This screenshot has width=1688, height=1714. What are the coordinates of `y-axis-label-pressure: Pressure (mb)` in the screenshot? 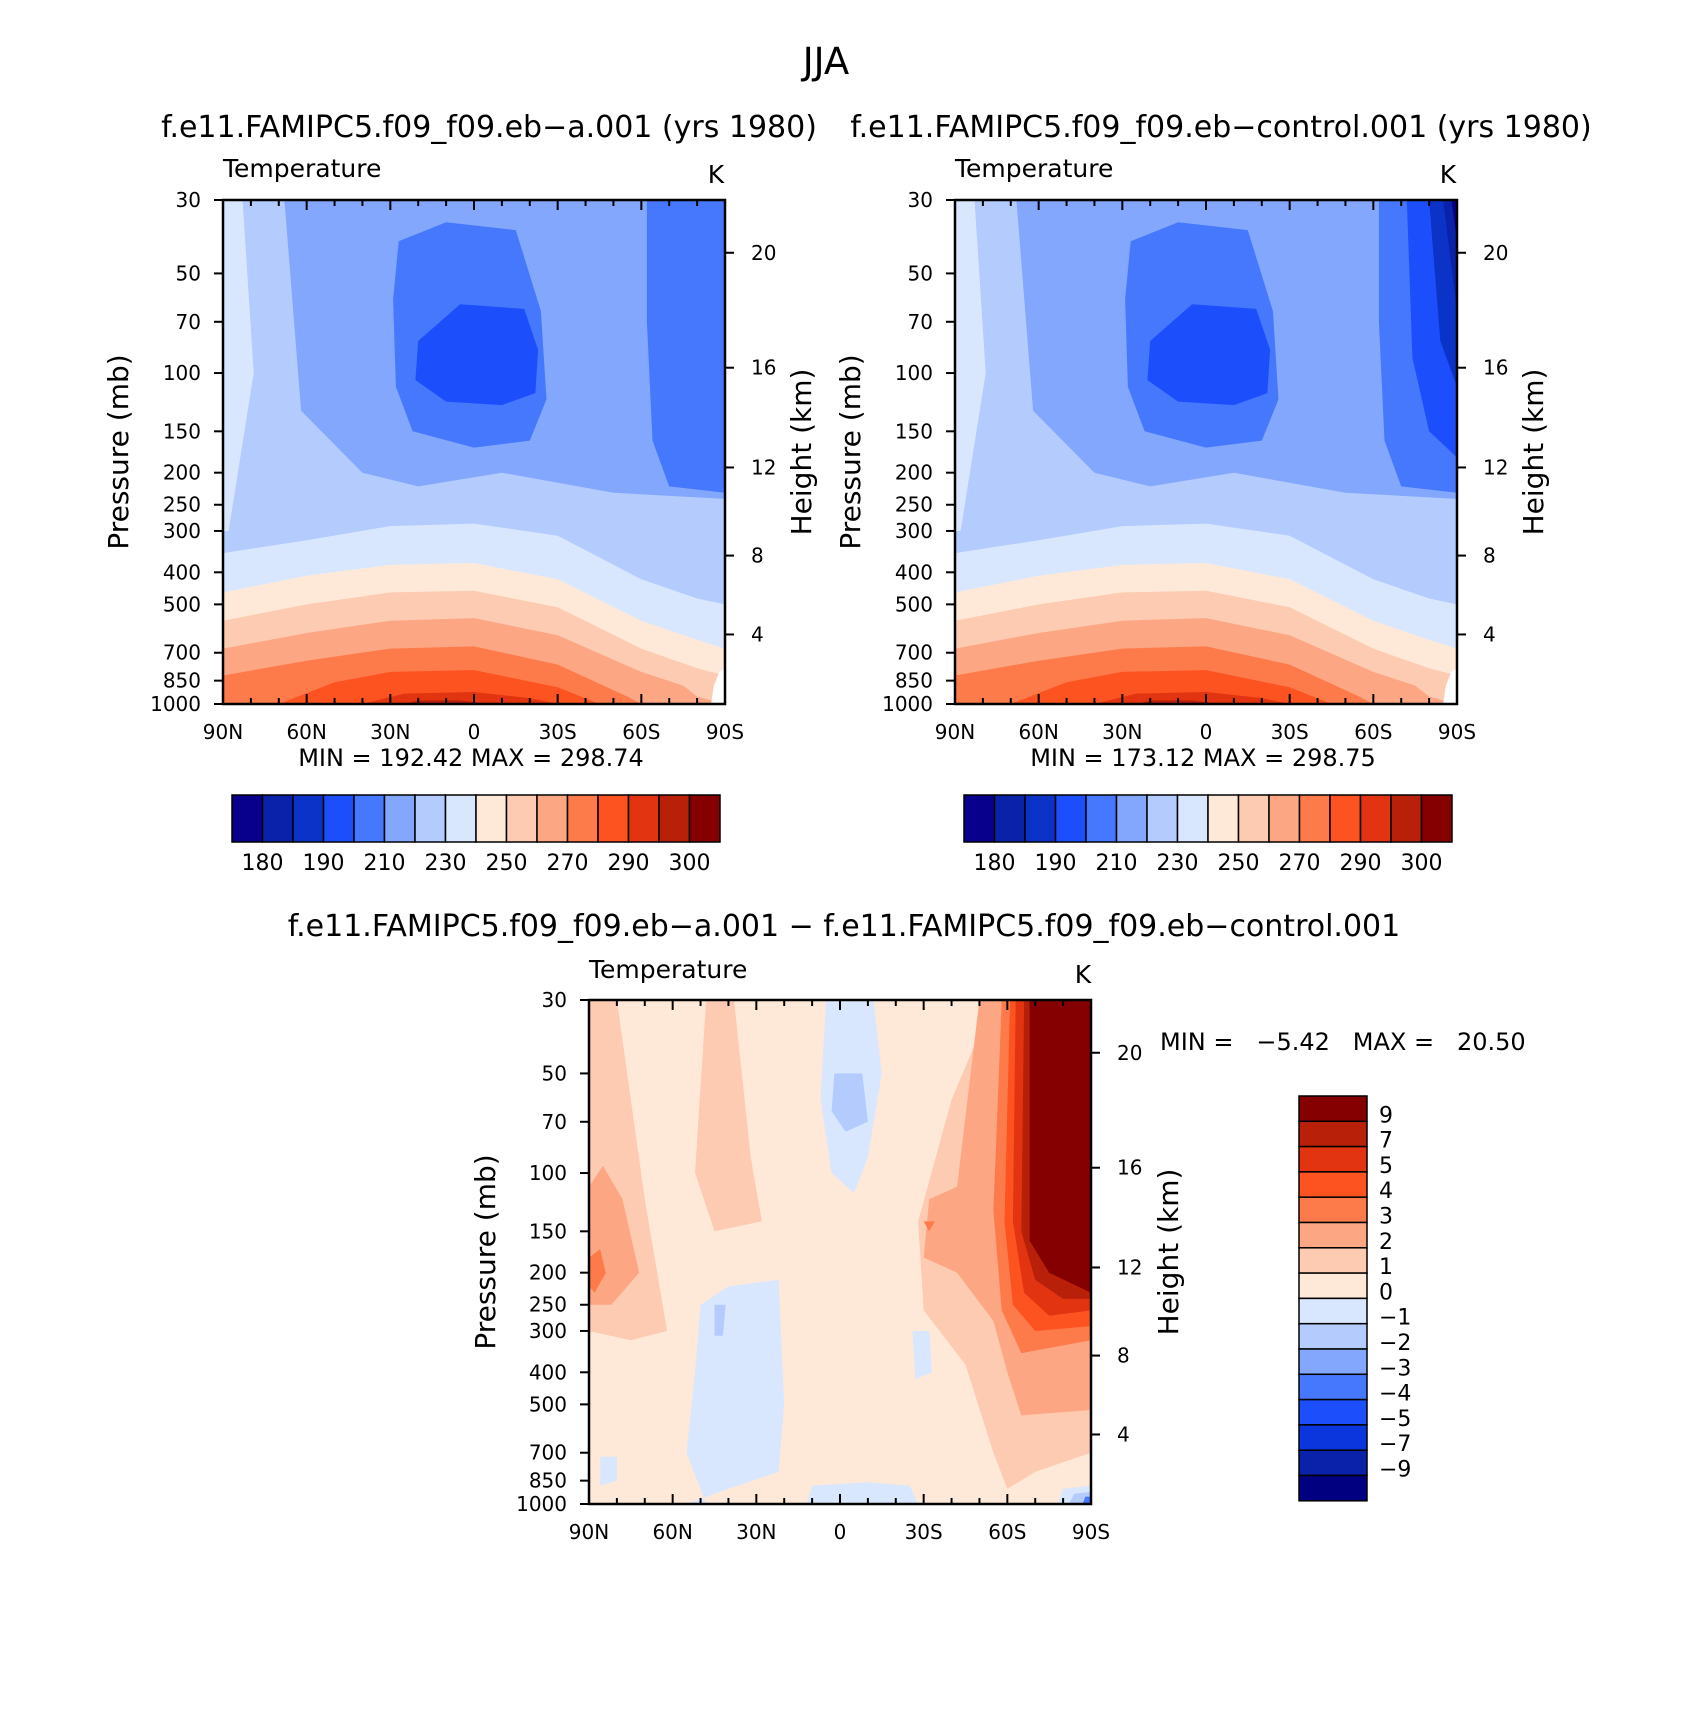 It's located at (118, 451).